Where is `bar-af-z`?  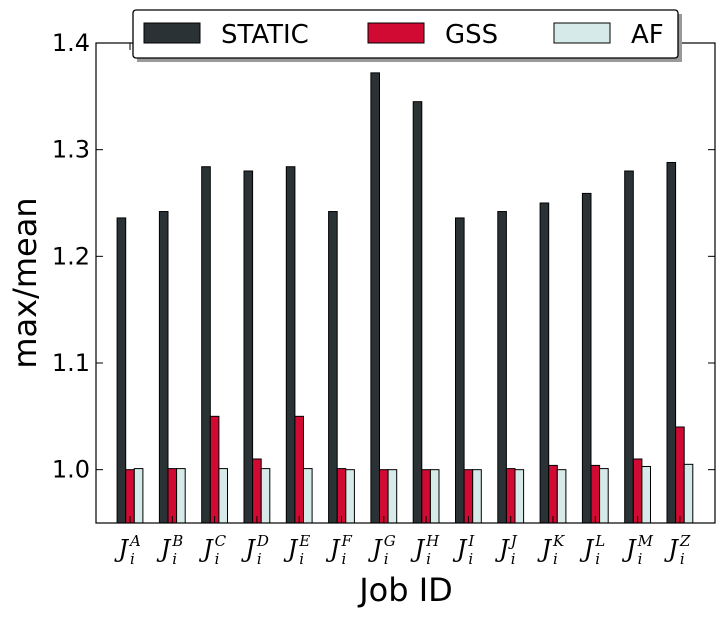 bar-af-z is located at coordinates (688, 493).